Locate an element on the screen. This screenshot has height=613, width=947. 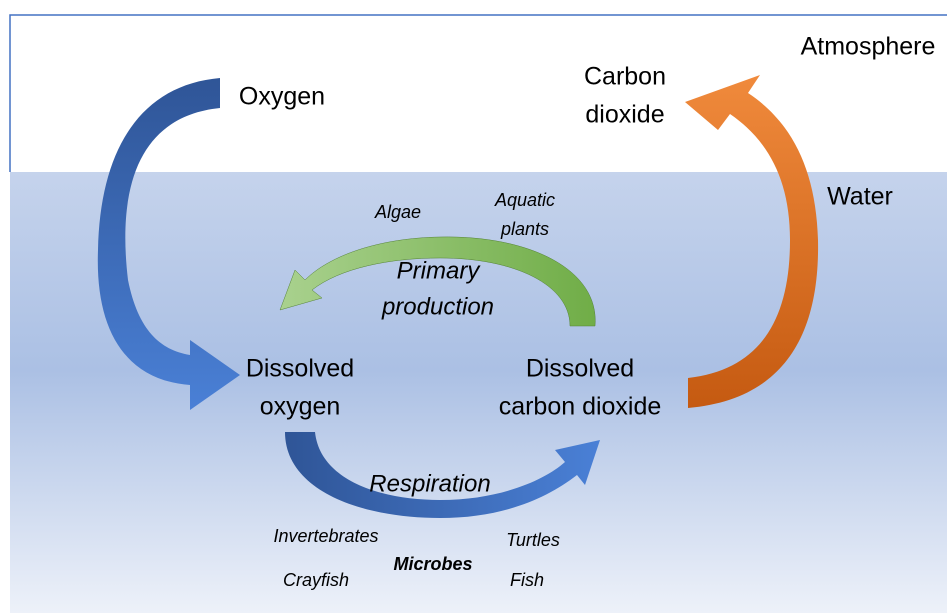
process-label: production is located at coordinates (437, 306).